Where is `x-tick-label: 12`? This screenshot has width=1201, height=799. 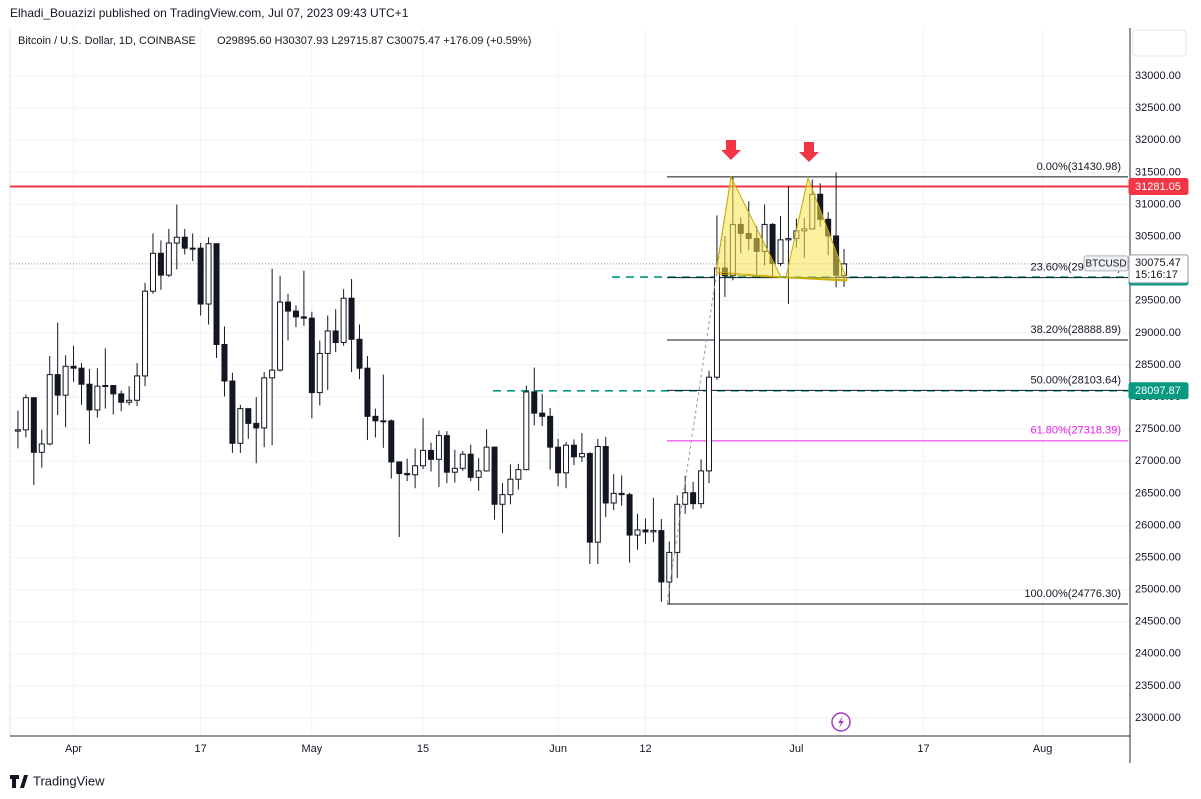 x-tick-label: 12 is located at coordinates (645, 749).